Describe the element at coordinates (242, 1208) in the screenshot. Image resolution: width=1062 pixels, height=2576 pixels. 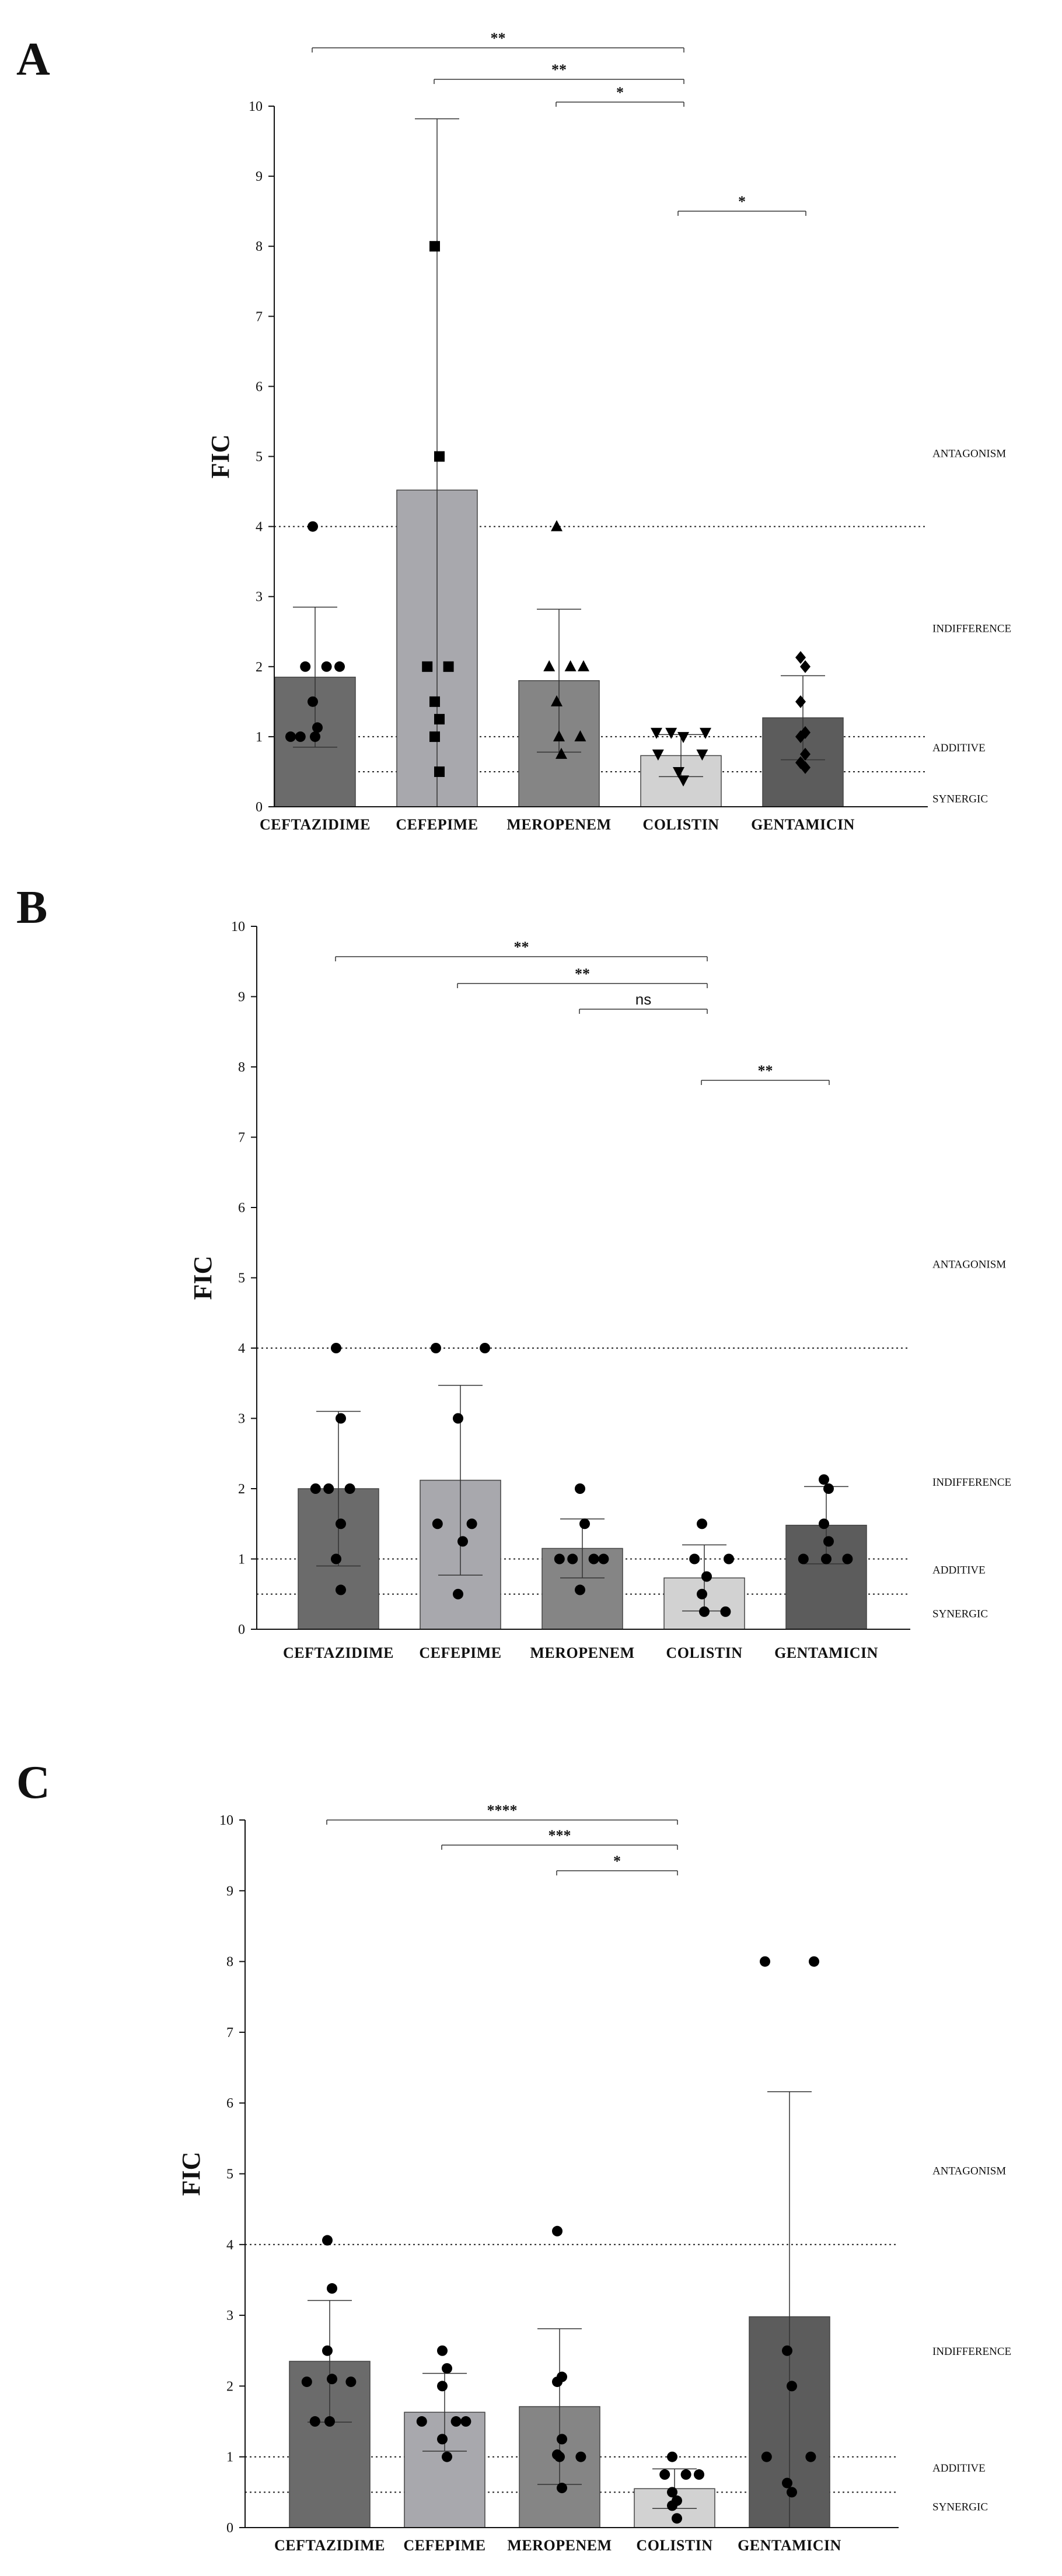
I see `y-tick-label: 6` at that location.